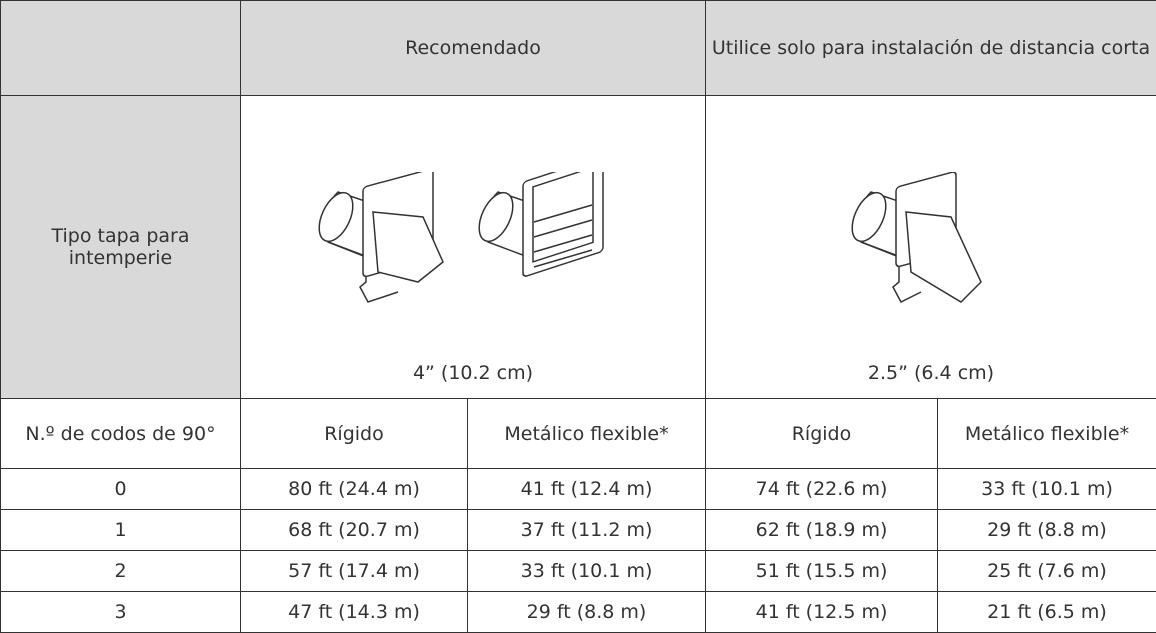 This screenshot has width=1156, height=633. What do you see at coordinates (822, 489) in the screenshot?
I see `max-length: 74 ft (22.6 m)` at bounding box center [822, 489].